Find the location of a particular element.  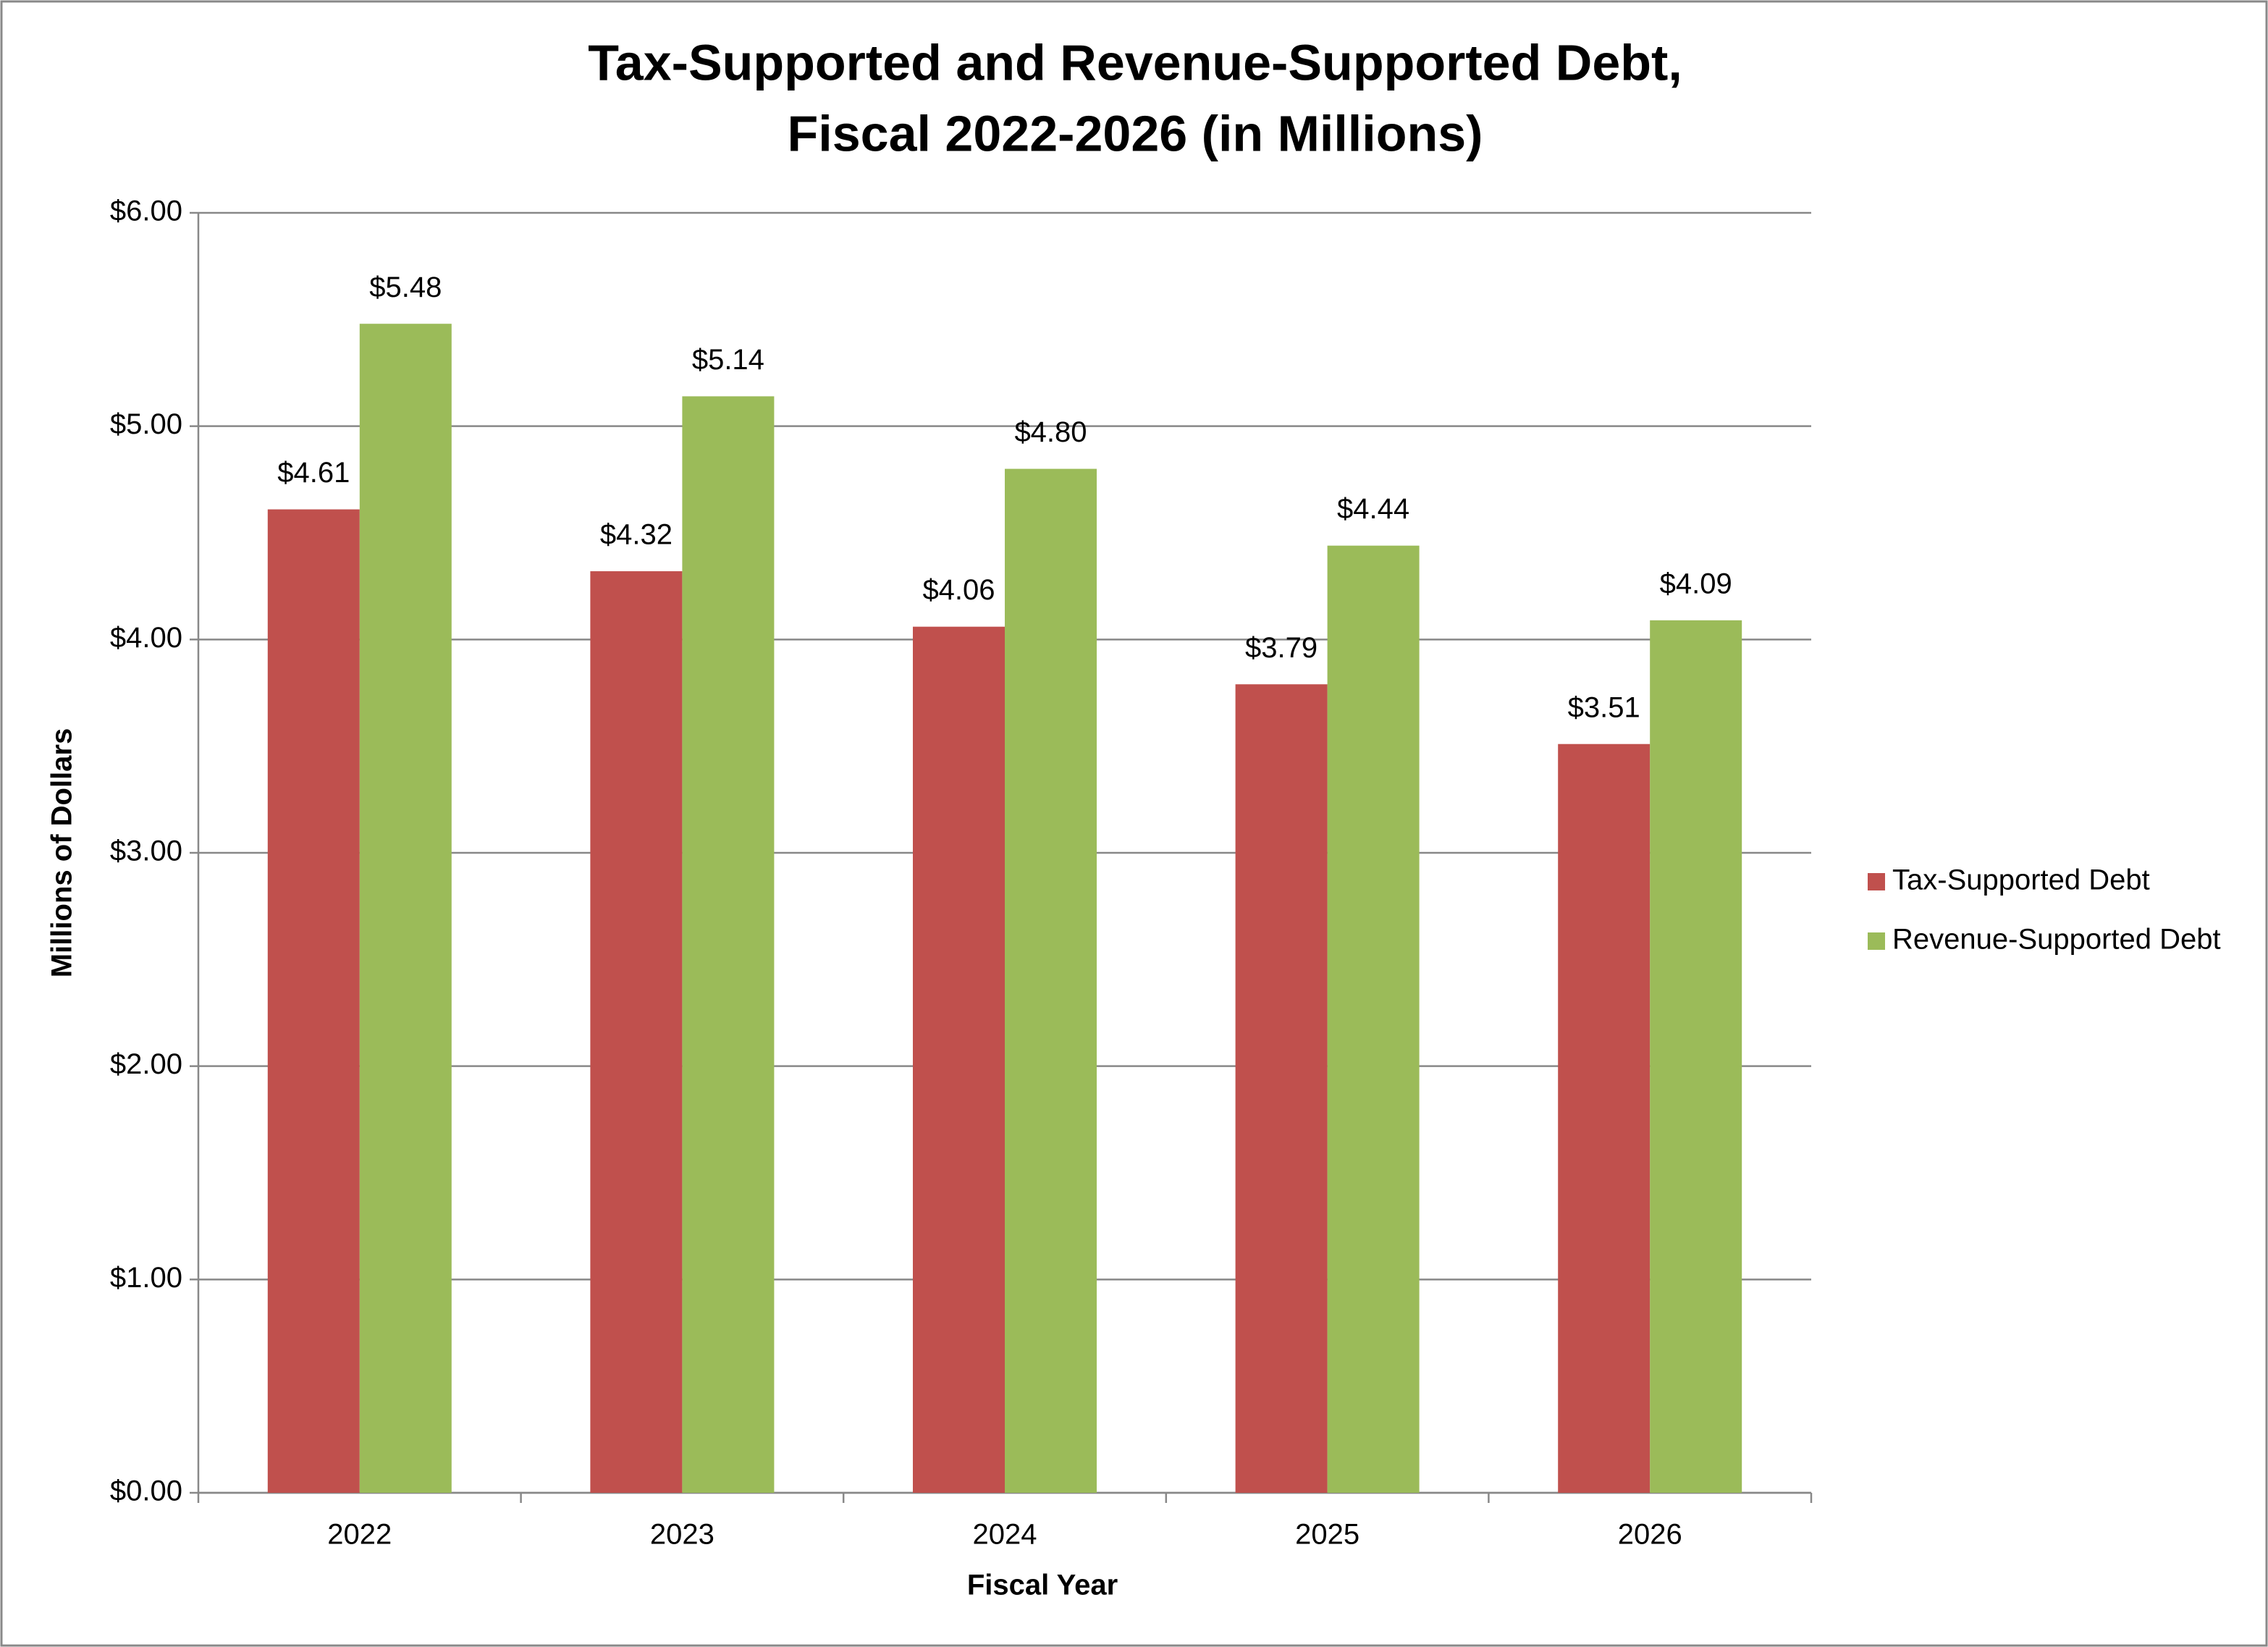

x-tick-label: 2025 is located at coordinates (1327, 1535).